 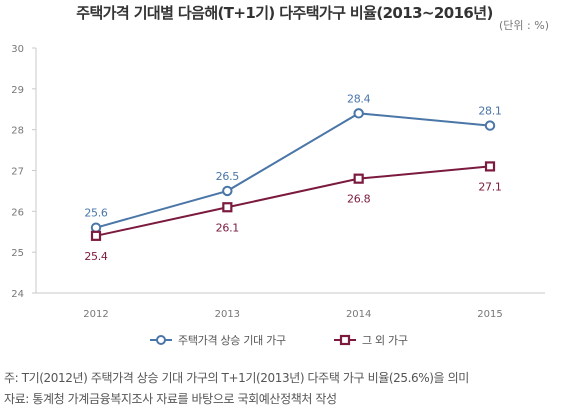 I want to click on data-label-2: 26.8, so click(x=359, y=199).